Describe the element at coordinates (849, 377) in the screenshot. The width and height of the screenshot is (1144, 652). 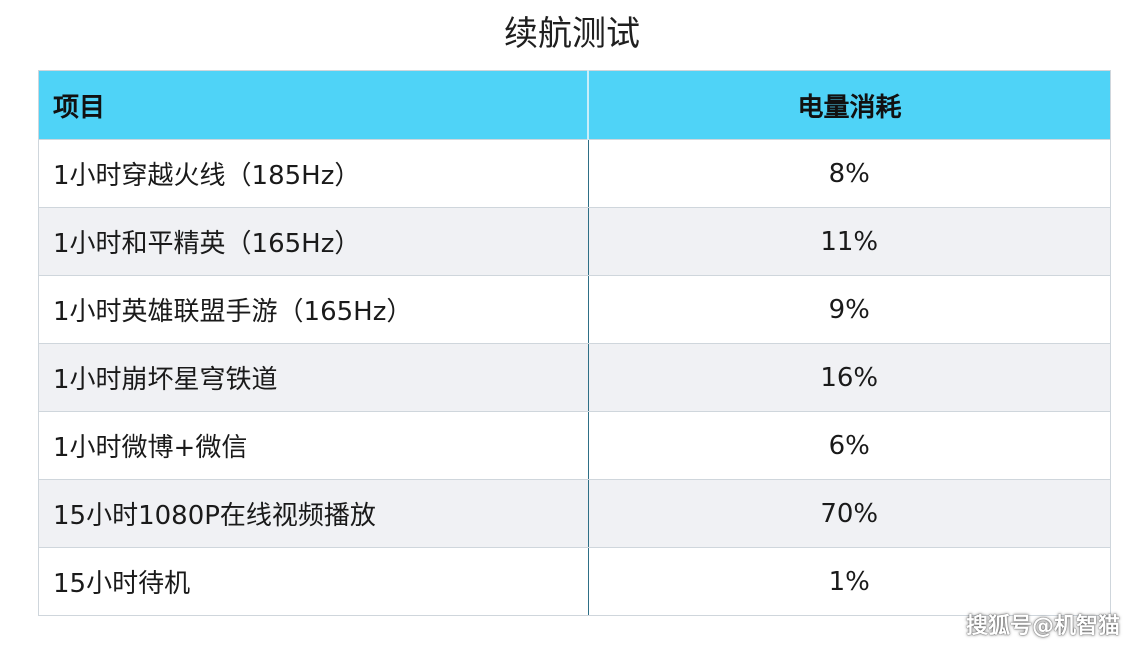
I see `row-value: 16%` at that location.